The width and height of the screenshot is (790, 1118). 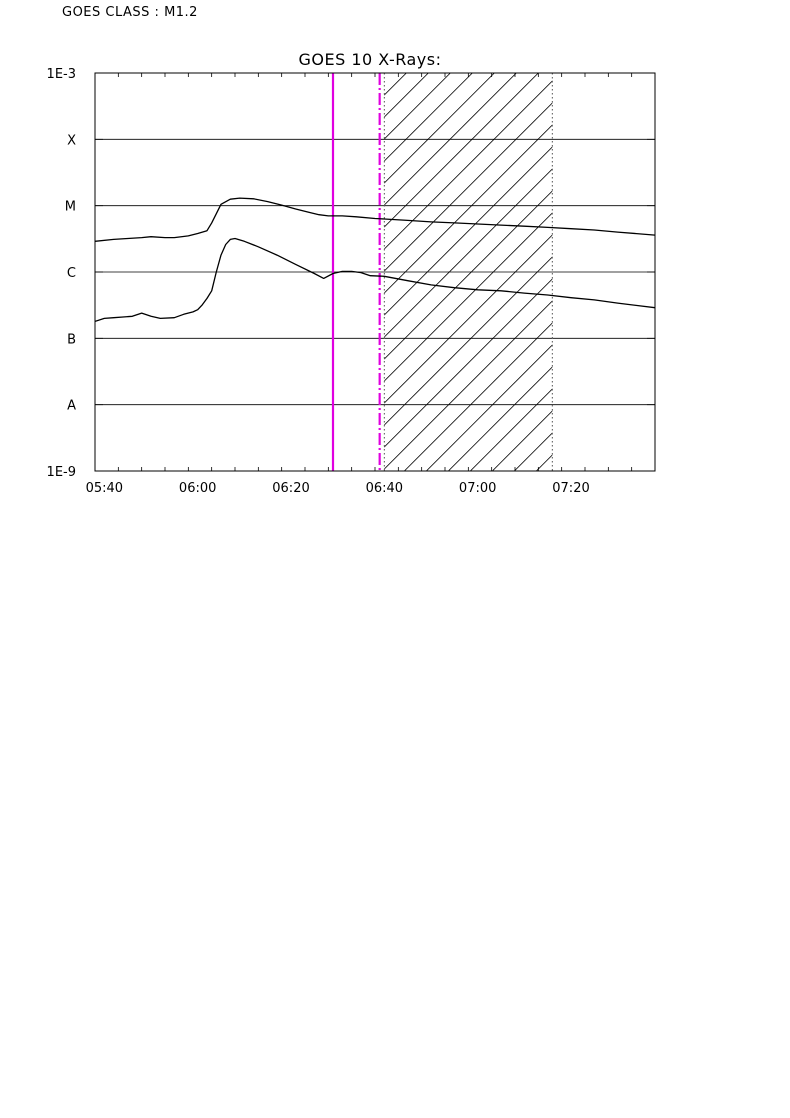 I want to click on y-tick-label: C, so click(x=71, y=273).